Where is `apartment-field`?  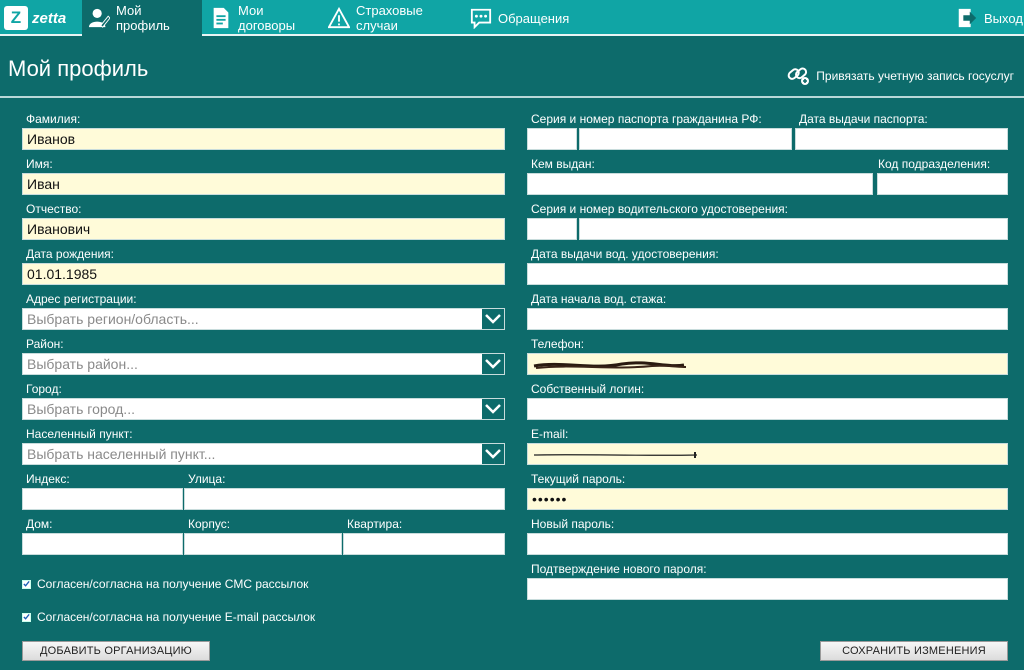
apartment-field is located at coordinates (424, 544).